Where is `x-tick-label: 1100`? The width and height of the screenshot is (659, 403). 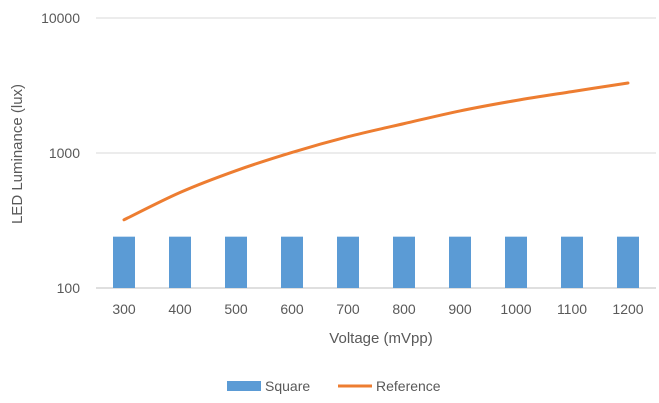 x-tick-label: 1100 is located at coordinates (572, 309).